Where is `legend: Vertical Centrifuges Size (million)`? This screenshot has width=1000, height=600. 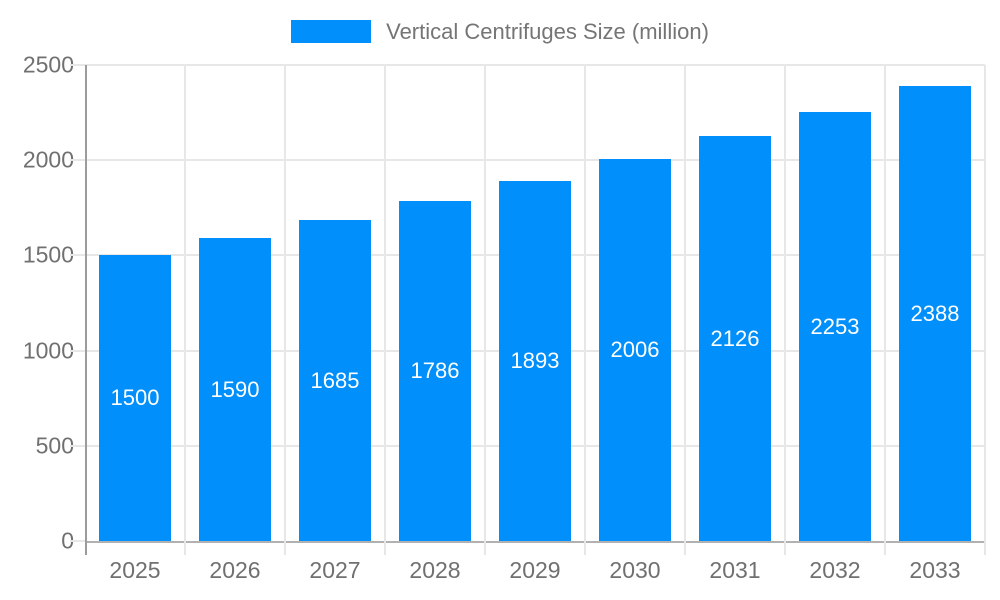
legend: Vertical Centrifuges Size (million) is located at coordinates (500, 31).